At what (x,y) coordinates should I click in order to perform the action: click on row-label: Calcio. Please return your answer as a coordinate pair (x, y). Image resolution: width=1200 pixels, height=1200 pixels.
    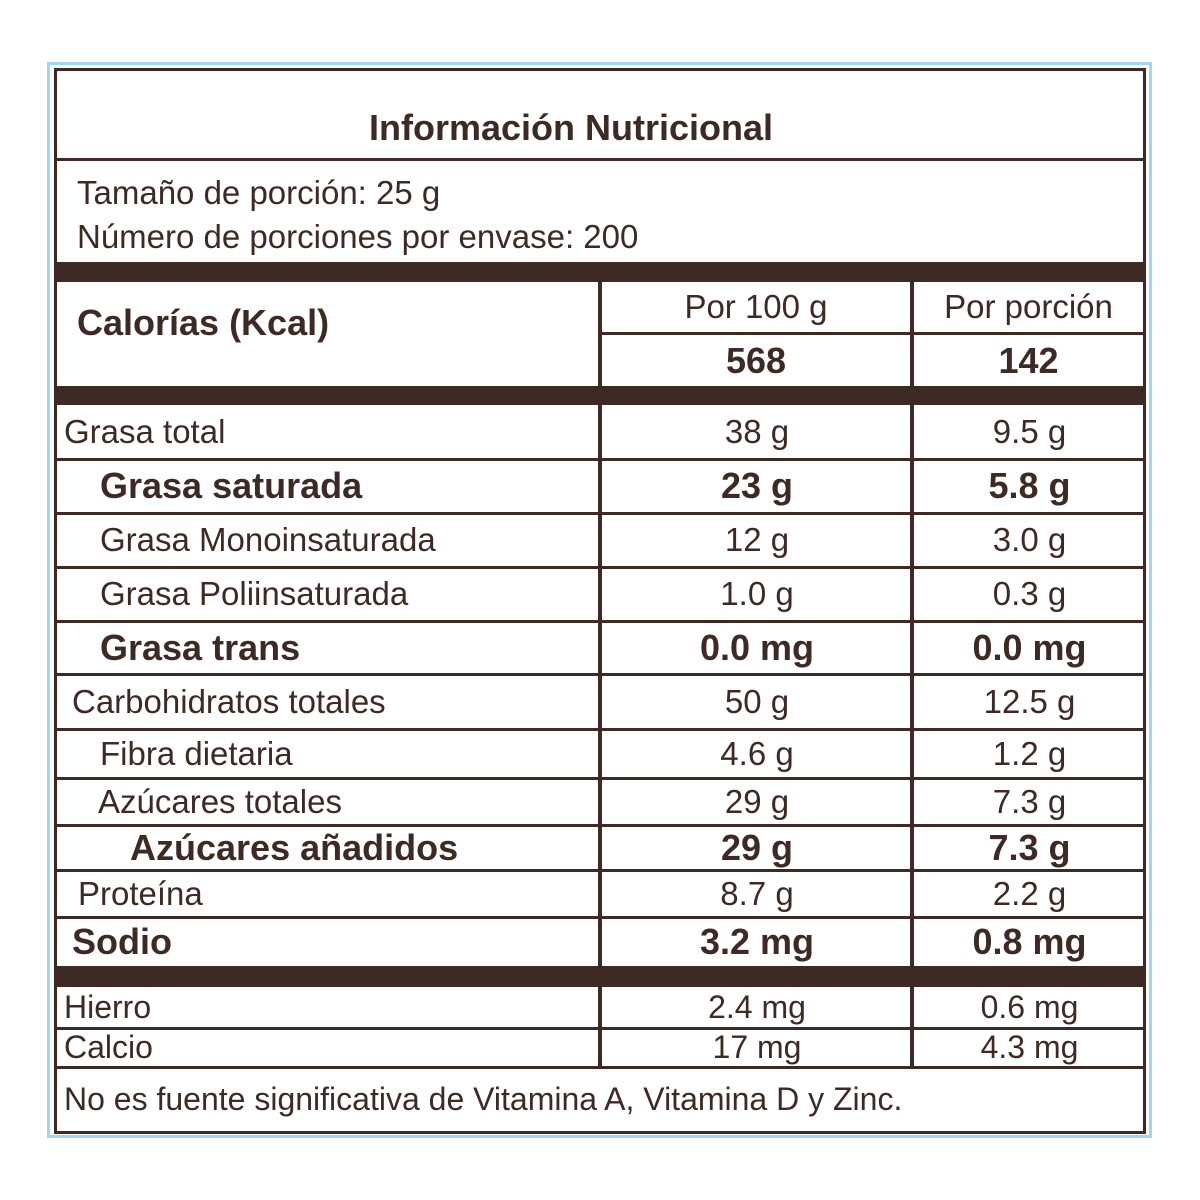
    Looking at the image, I should click on (108, 1047).